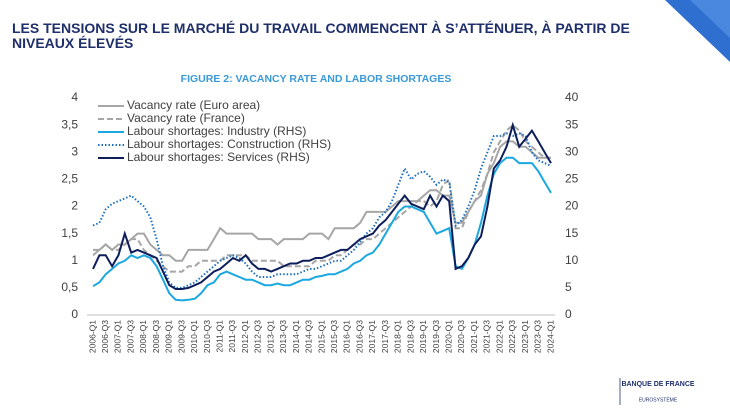  What do you see at coordinates (385, 336) in the screenshot?
I see `x-tick-label: 2017-Q3` at bounding box center [385, 336].